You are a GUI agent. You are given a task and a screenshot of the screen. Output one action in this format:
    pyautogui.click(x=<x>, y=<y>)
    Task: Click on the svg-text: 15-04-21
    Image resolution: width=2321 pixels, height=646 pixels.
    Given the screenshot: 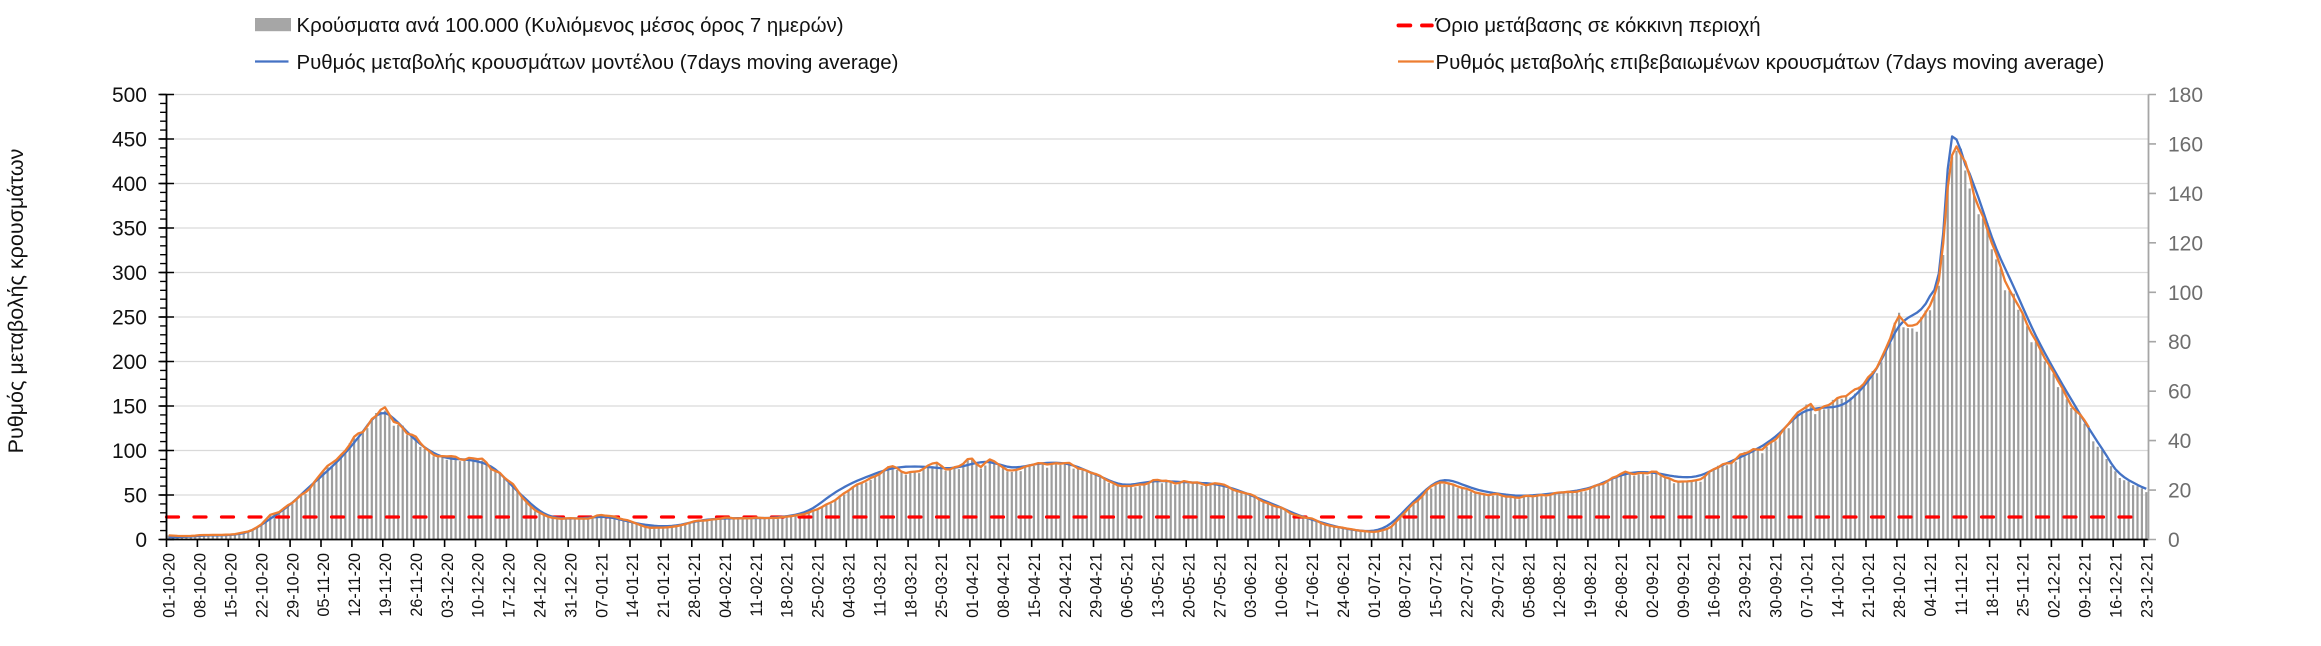 What is the action you would take?
    pyautogui.click(x=1035, y=585)
    